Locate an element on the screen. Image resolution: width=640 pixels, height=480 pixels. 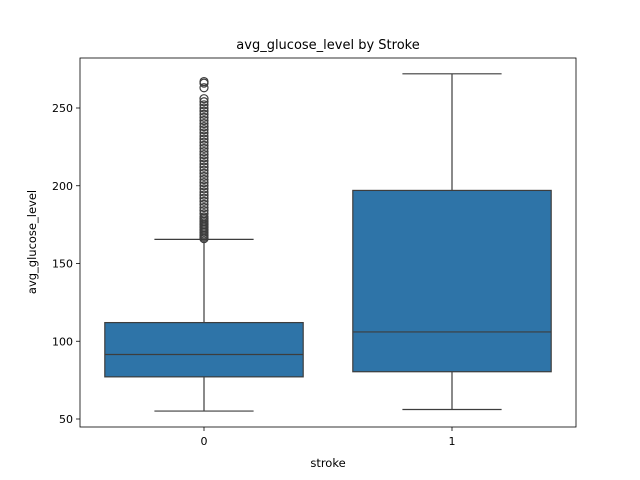
chart-title: avg_glucose_level by Stroke is located at coordinates (327, 45).